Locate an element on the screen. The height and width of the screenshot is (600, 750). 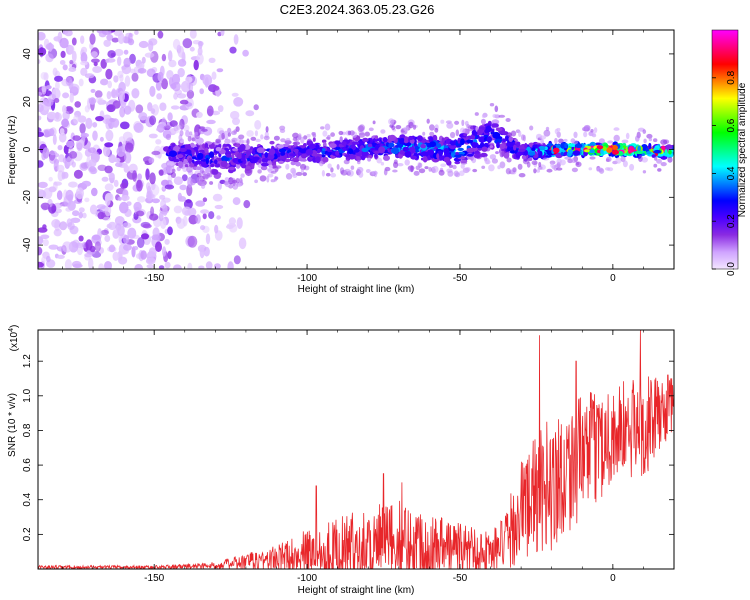
y-tick-label: 0.6 is located at coordinates (27, 465).